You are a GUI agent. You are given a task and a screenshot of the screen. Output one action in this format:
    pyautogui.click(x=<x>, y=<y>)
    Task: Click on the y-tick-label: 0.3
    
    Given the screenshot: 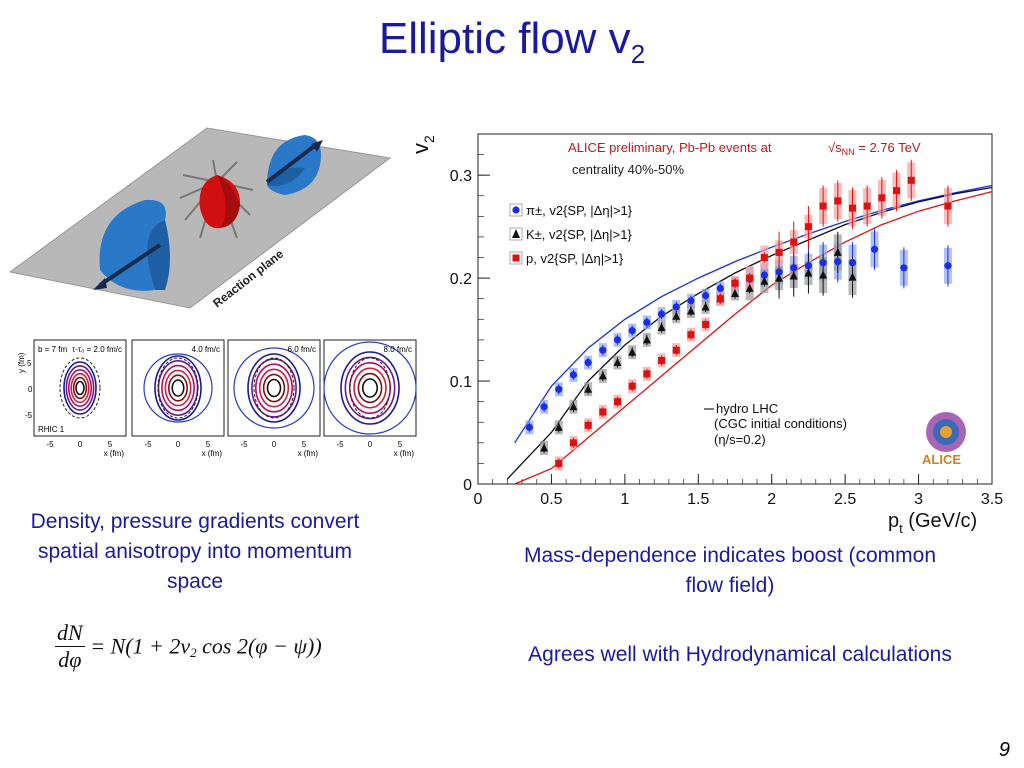 What is the action you would take?
    pyautogui.click(x=461, y=176)
    